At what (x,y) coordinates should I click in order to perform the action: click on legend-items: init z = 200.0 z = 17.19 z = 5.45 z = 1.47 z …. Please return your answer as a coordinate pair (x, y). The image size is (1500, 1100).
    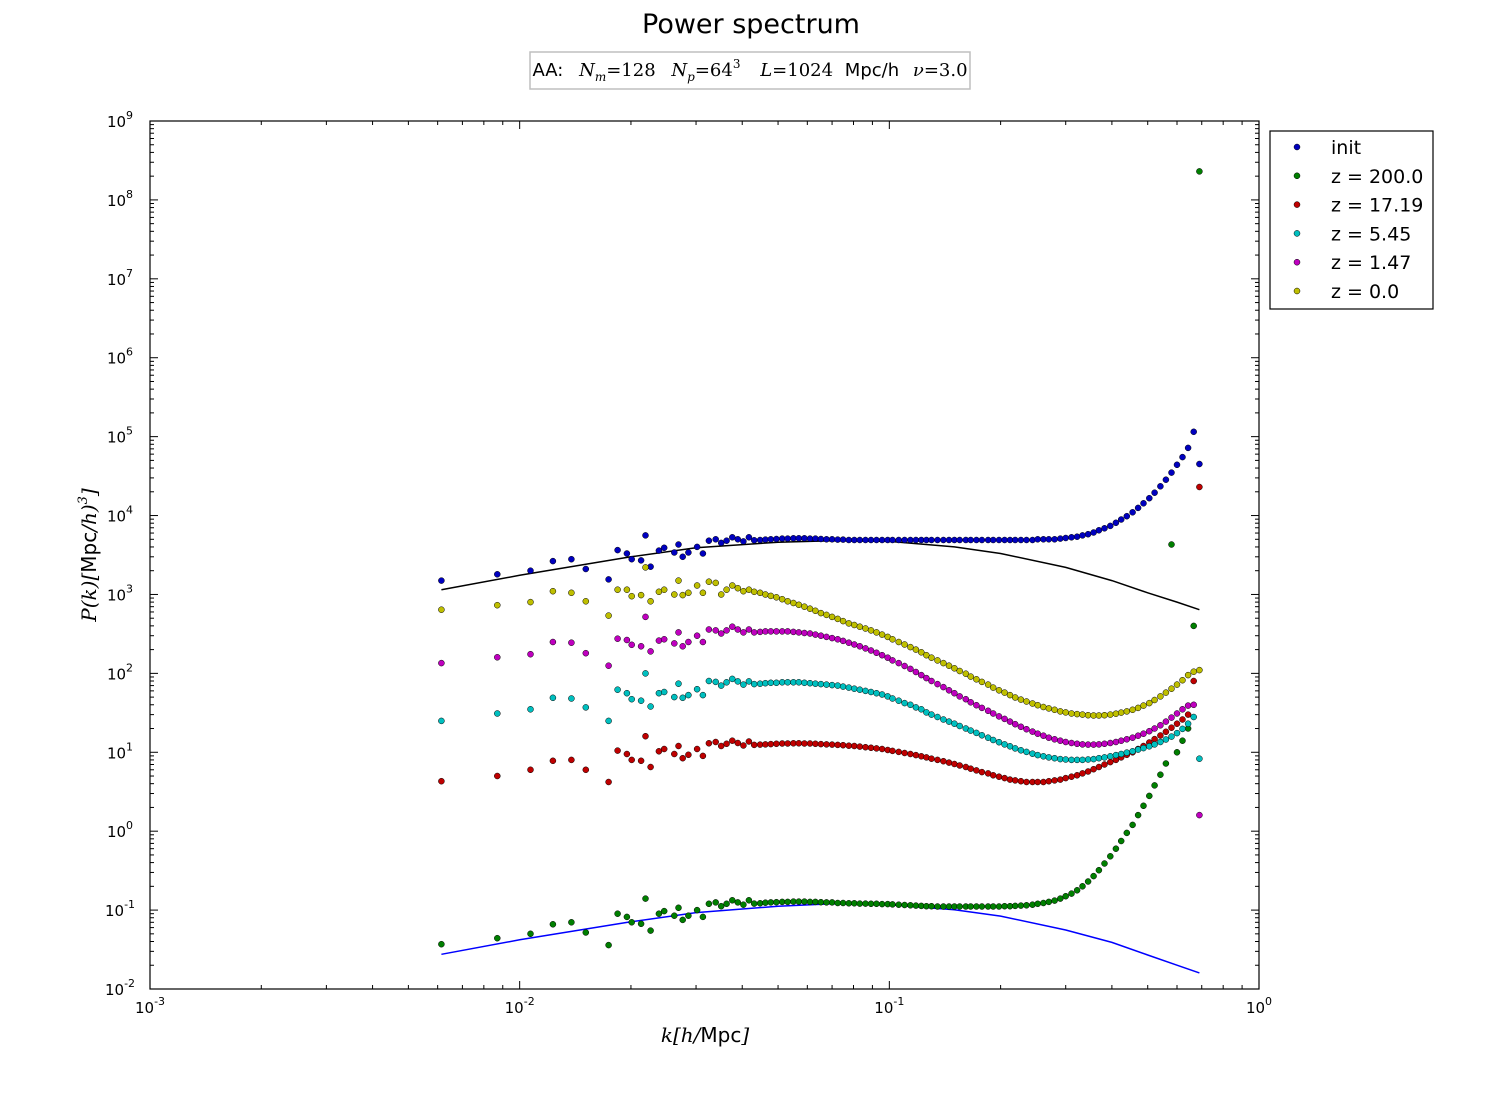
    Looking at the image, I should click on (1358, 220).